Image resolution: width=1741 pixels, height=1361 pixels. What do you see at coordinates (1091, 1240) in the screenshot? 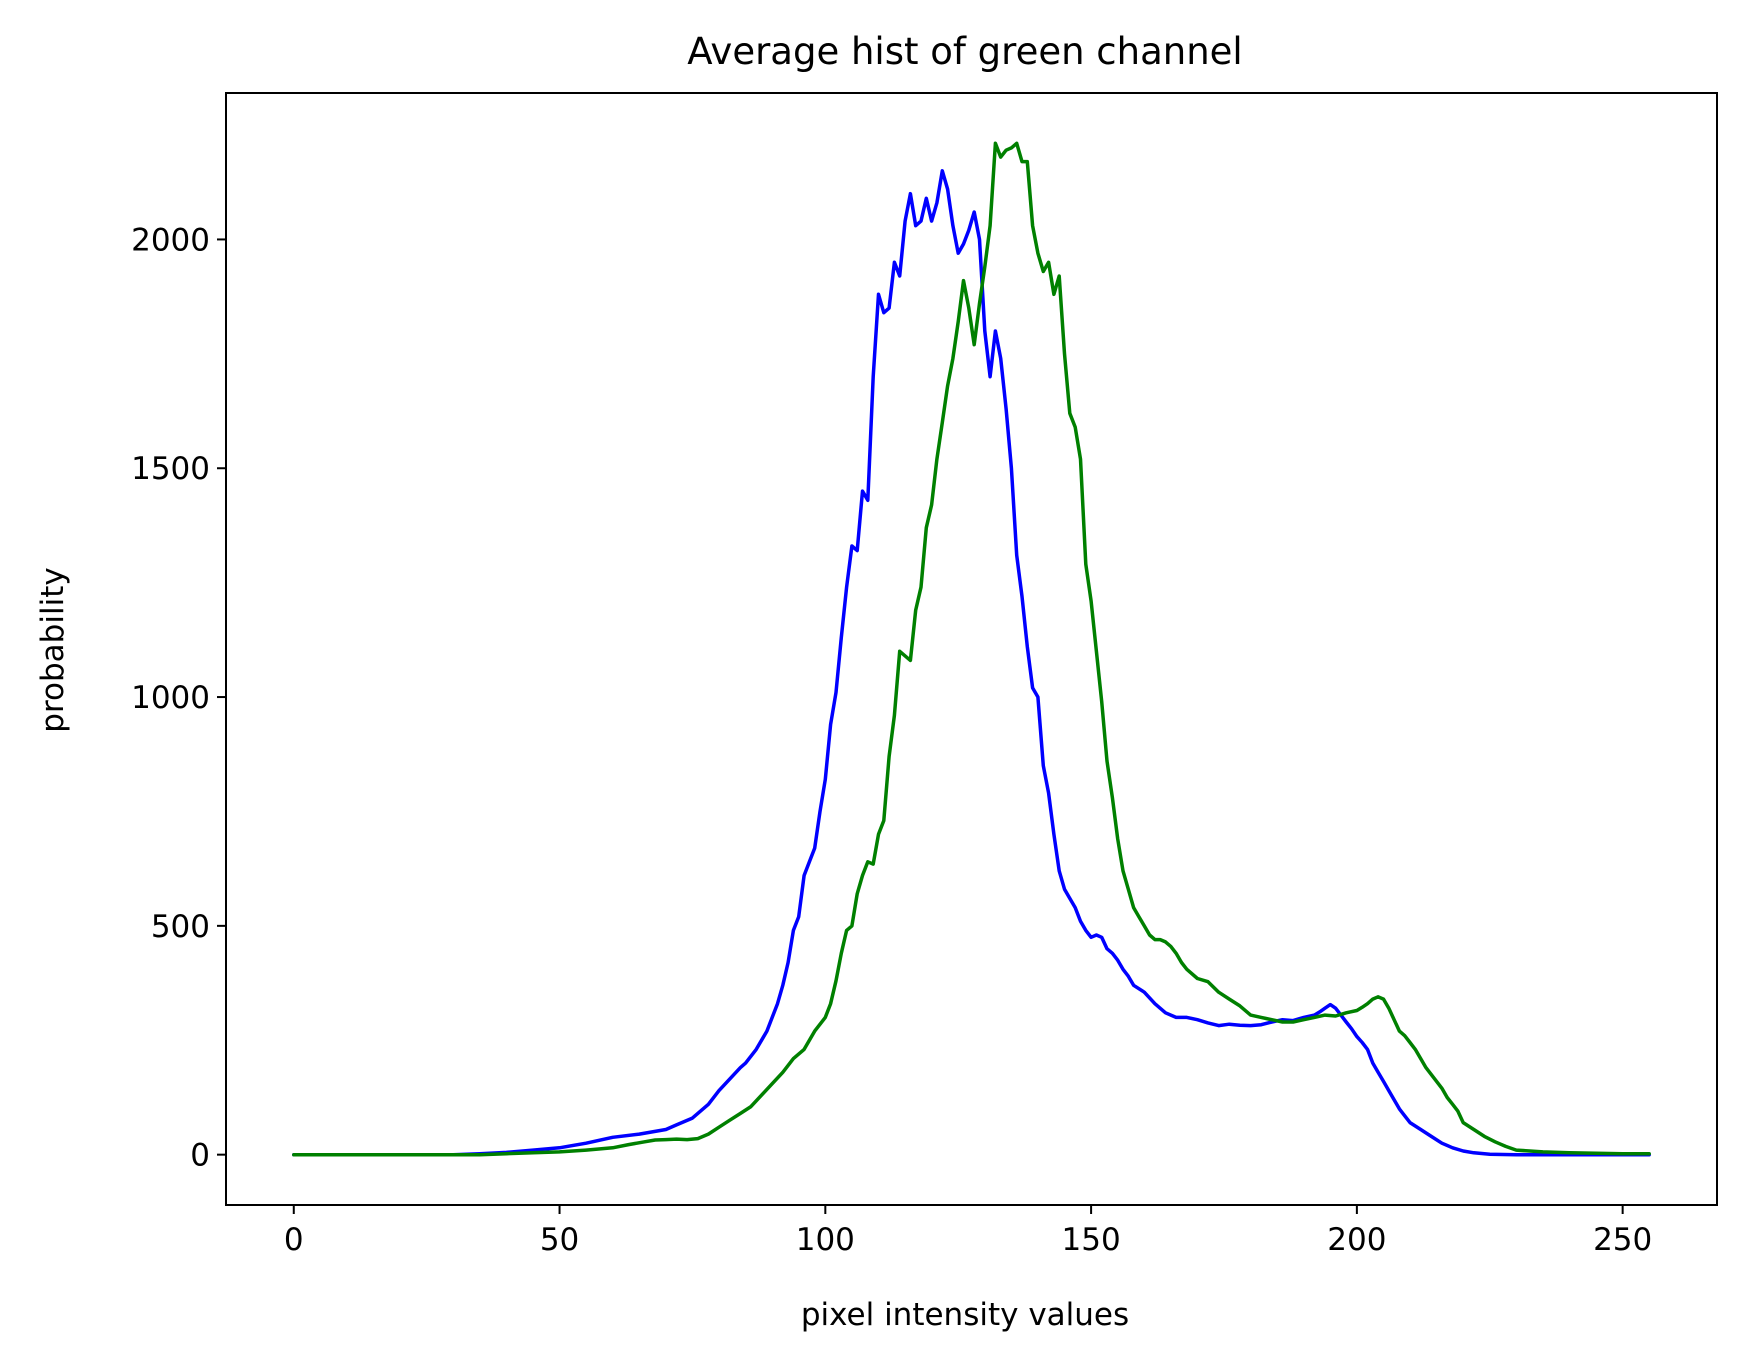
I see `x-tick-label: 150` at bounding box center [1091, 1240].